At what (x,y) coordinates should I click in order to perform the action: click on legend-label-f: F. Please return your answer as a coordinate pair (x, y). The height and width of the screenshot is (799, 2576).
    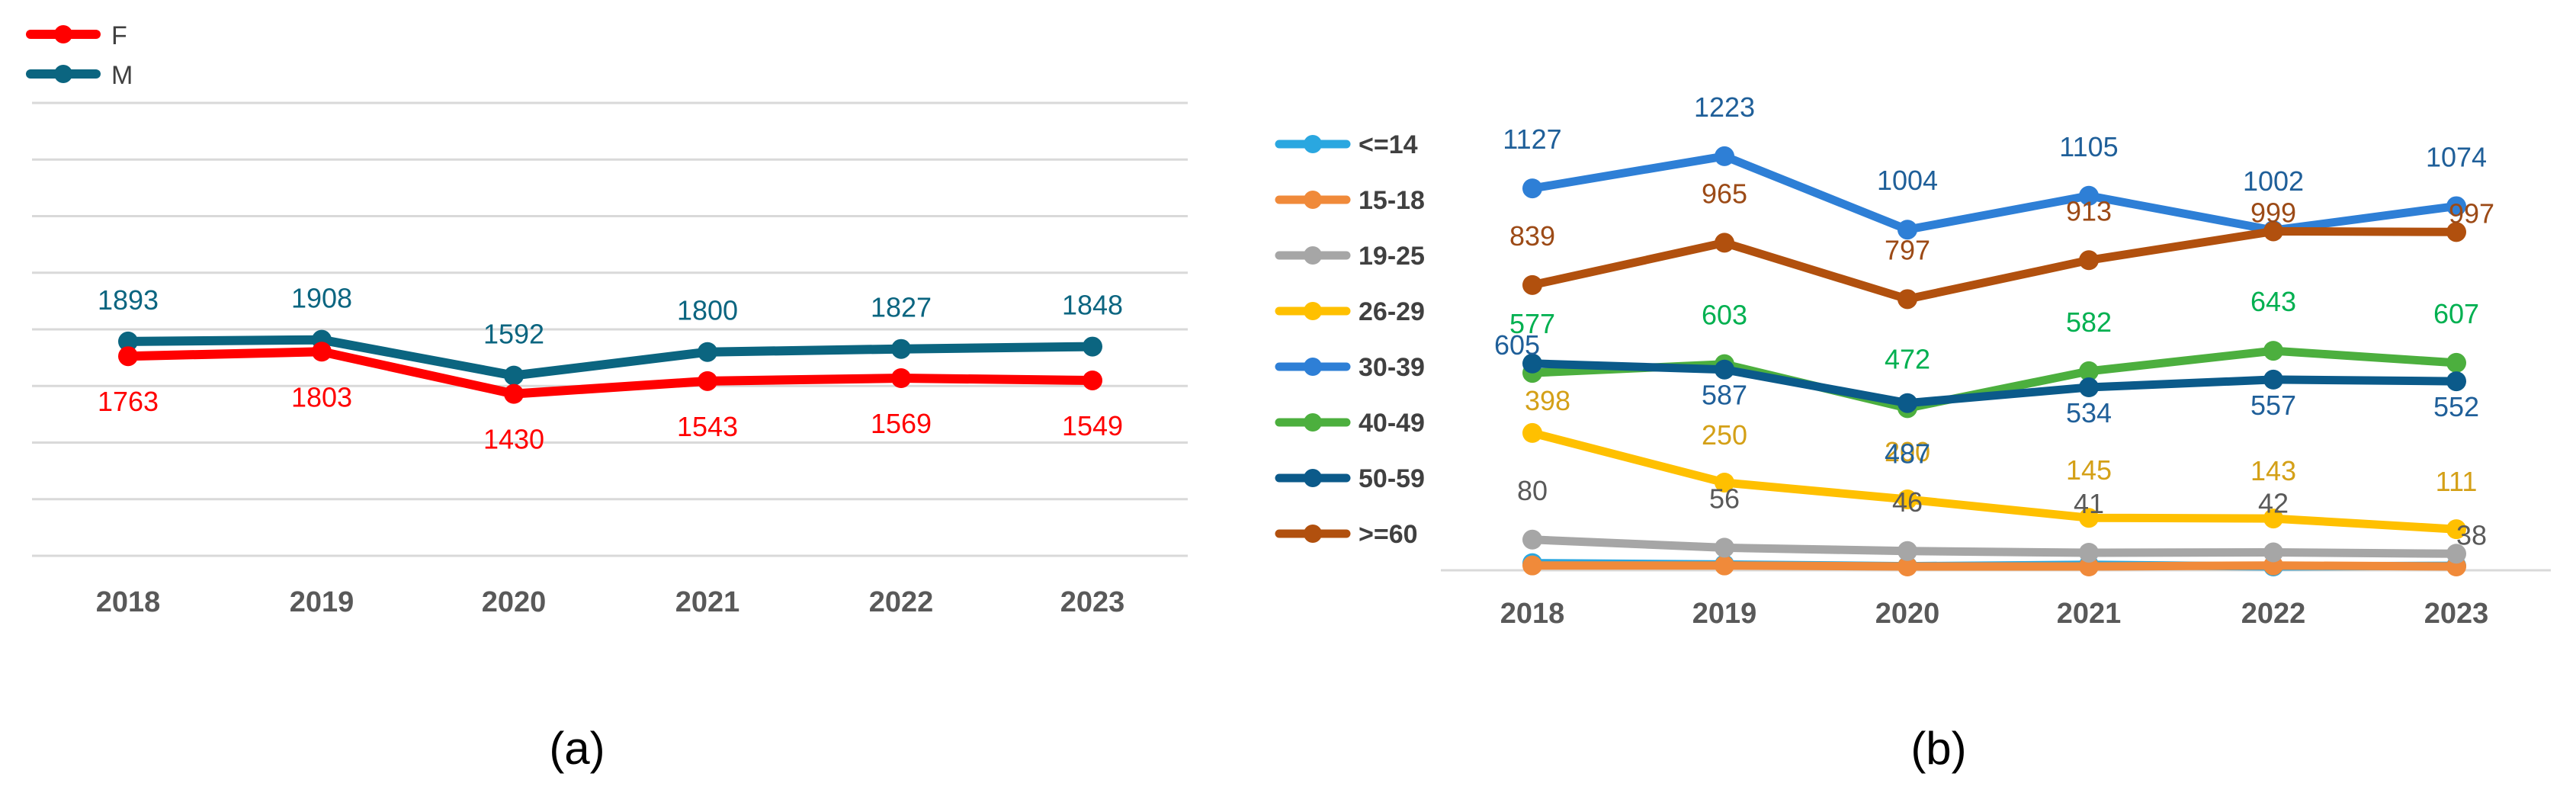
    Looking at the image, I should click on (119, 36).